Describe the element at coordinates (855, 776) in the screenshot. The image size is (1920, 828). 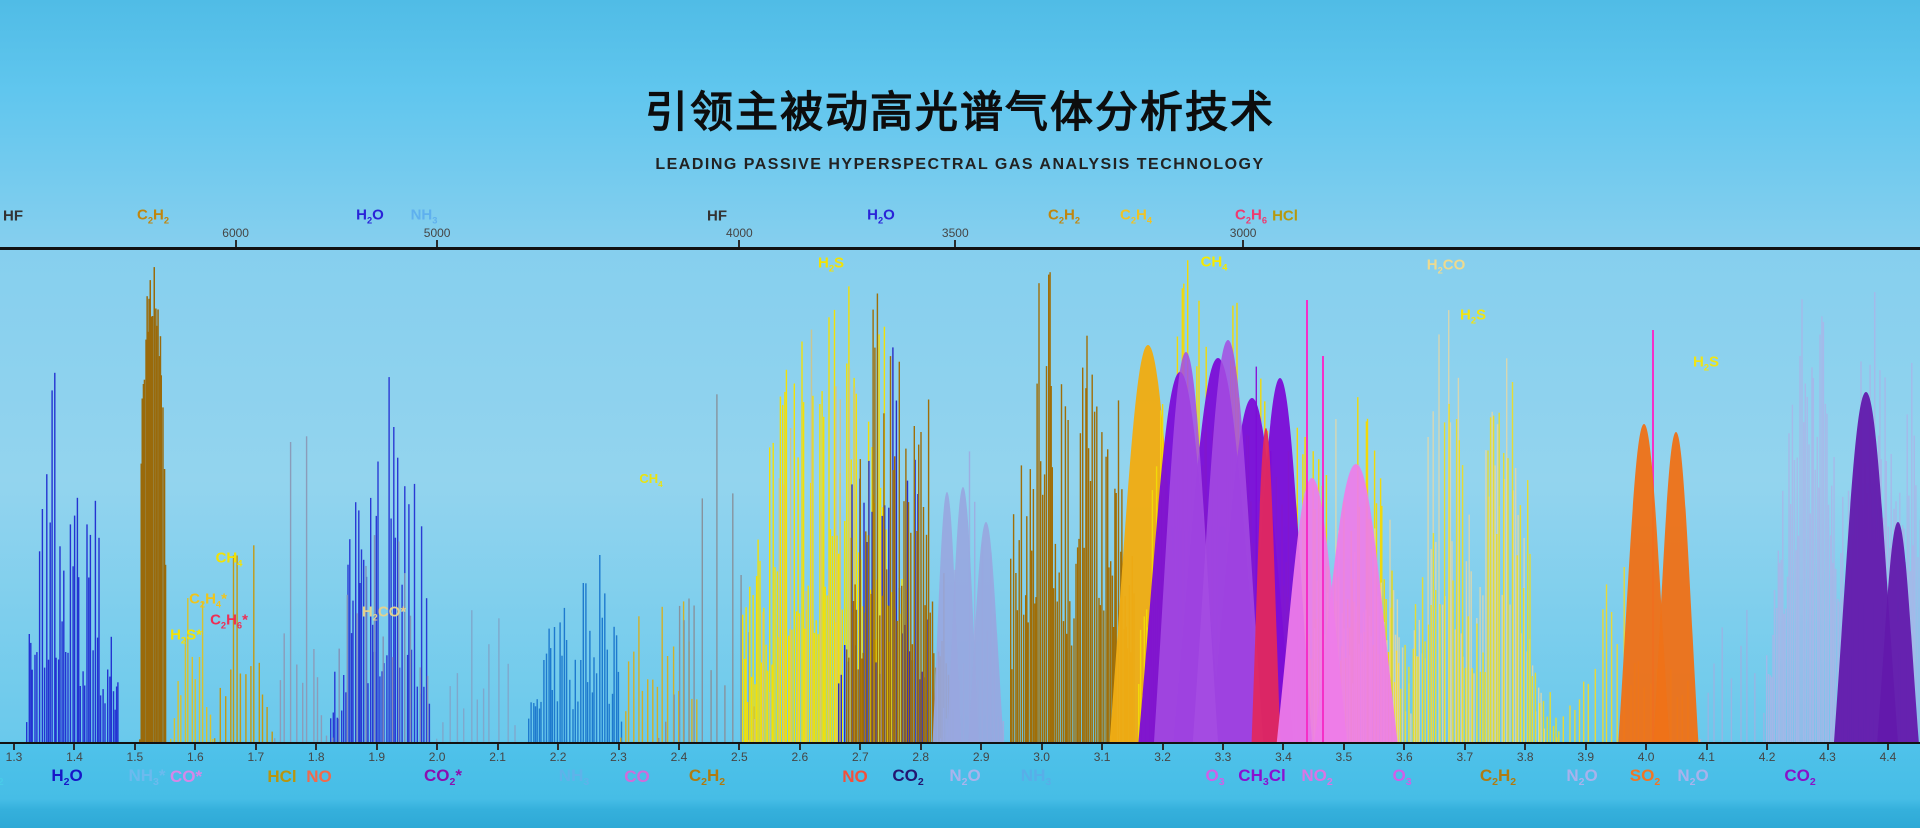
I see `gas-label-bottom: NO` at that location.